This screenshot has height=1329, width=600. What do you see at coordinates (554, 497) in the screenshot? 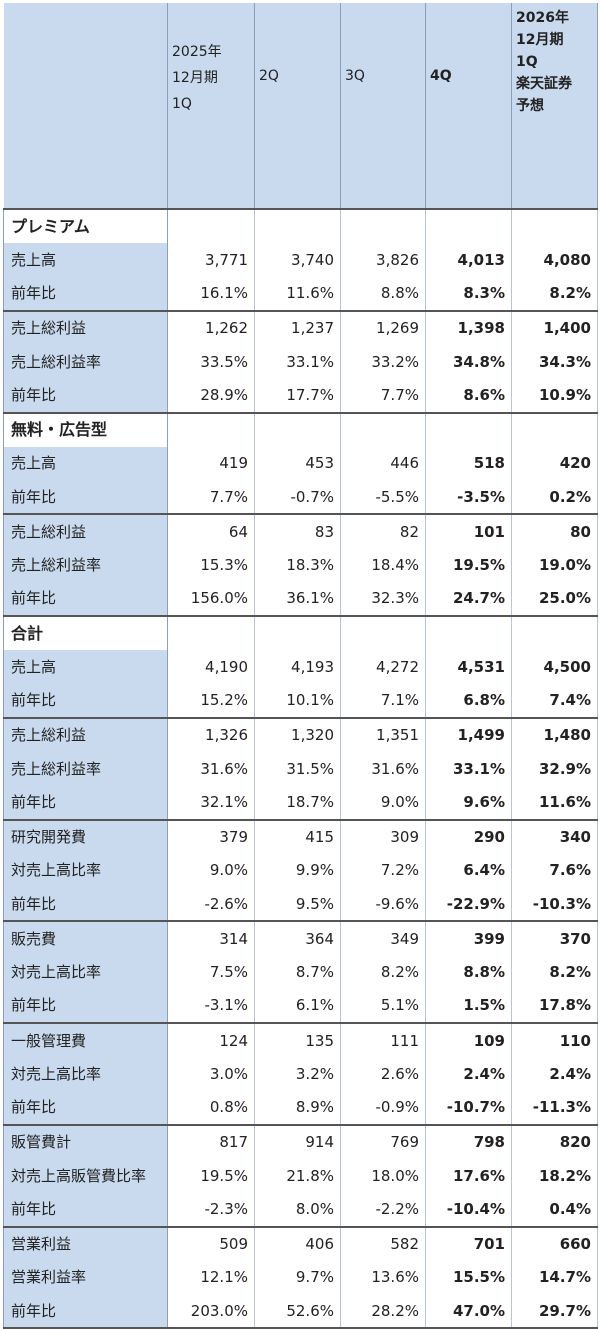
I see `value-cell: 0.2%` at bounding box center [554, 497].